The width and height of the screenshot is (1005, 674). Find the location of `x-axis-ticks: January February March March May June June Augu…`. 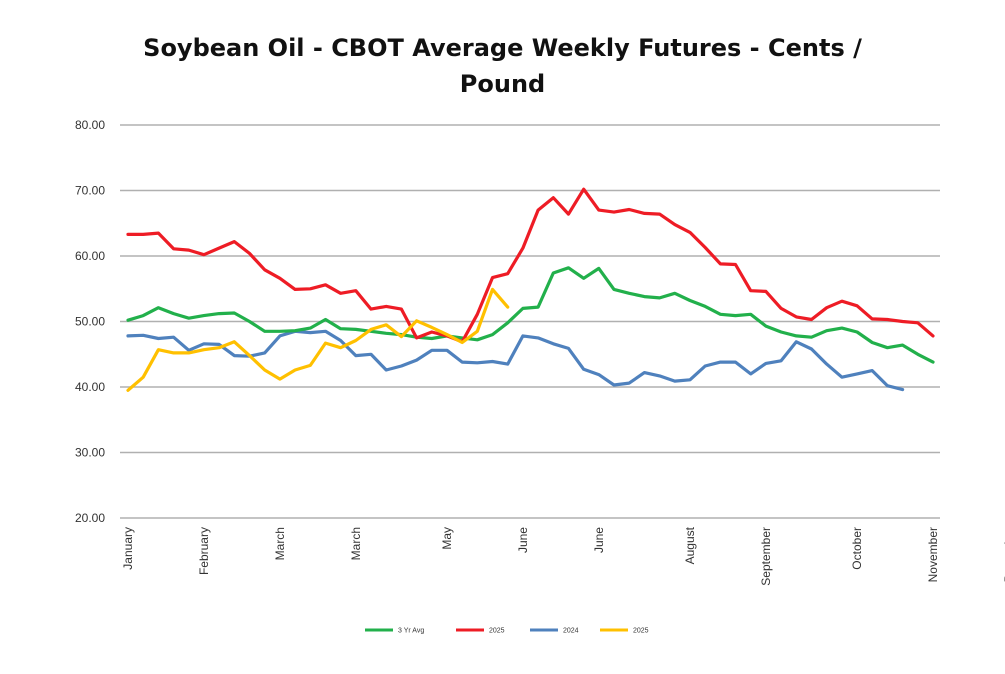

x-axis-ticks: January February March March May June June Augu… is located at coordinates (563, 555).